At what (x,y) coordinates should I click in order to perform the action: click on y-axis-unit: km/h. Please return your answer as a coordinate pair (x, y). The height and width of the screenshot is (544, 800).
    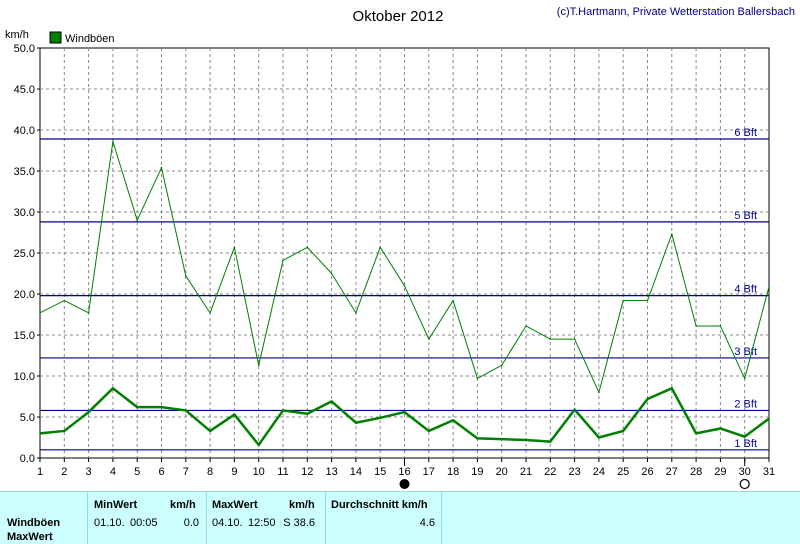
    Looking at the image, I should click on (17, 35).